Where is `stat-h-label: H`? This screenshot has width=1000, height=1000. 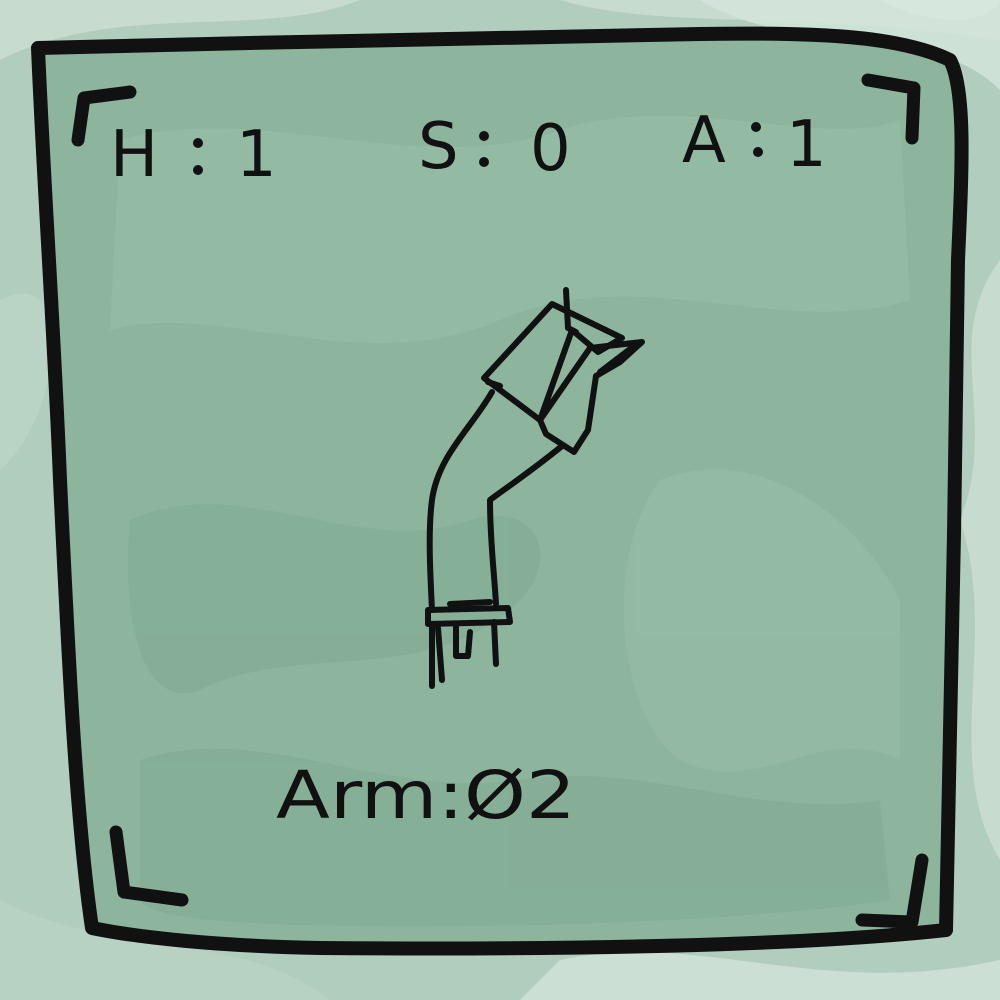 stat-h-label: H is located at coordinates (134, 155).